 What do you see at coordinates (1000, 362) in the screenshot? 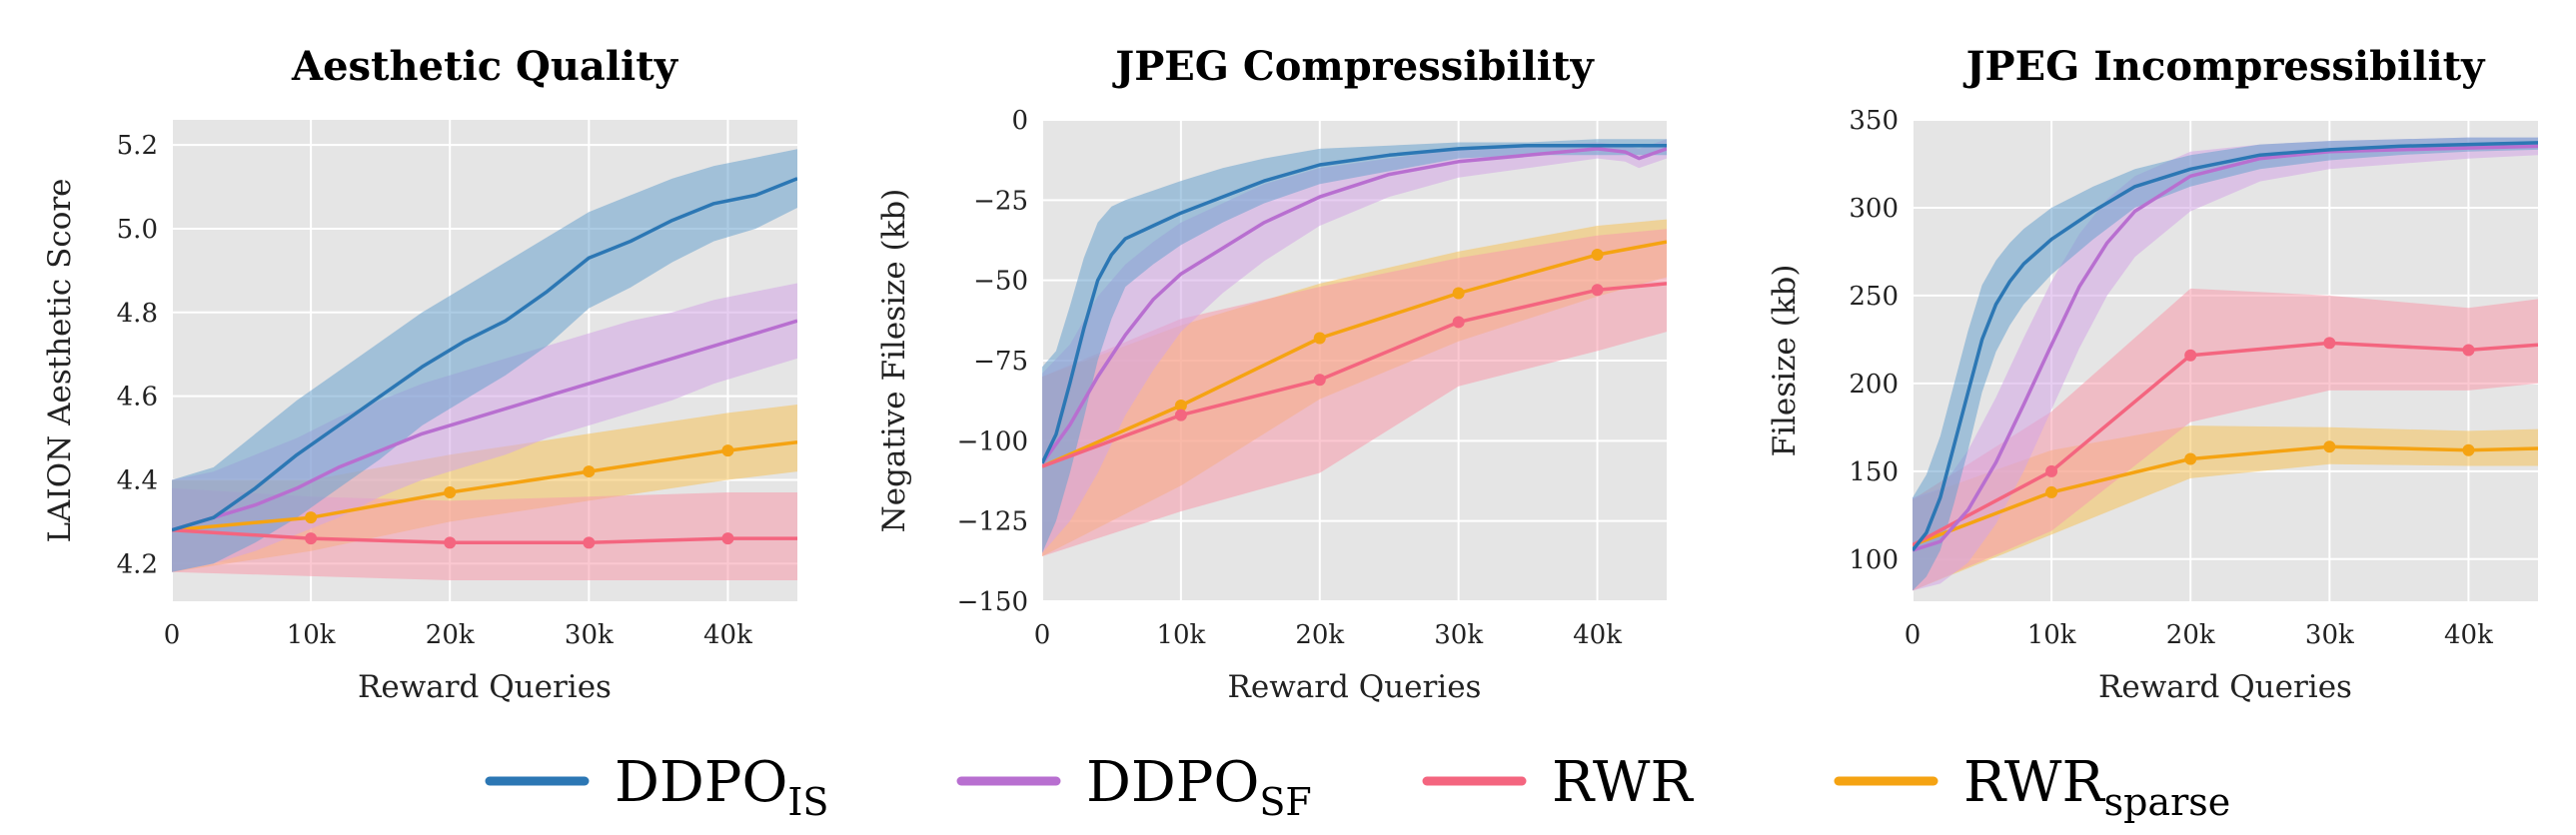
I see `y-tick-label: −75` at bounding box center [1000, 362].